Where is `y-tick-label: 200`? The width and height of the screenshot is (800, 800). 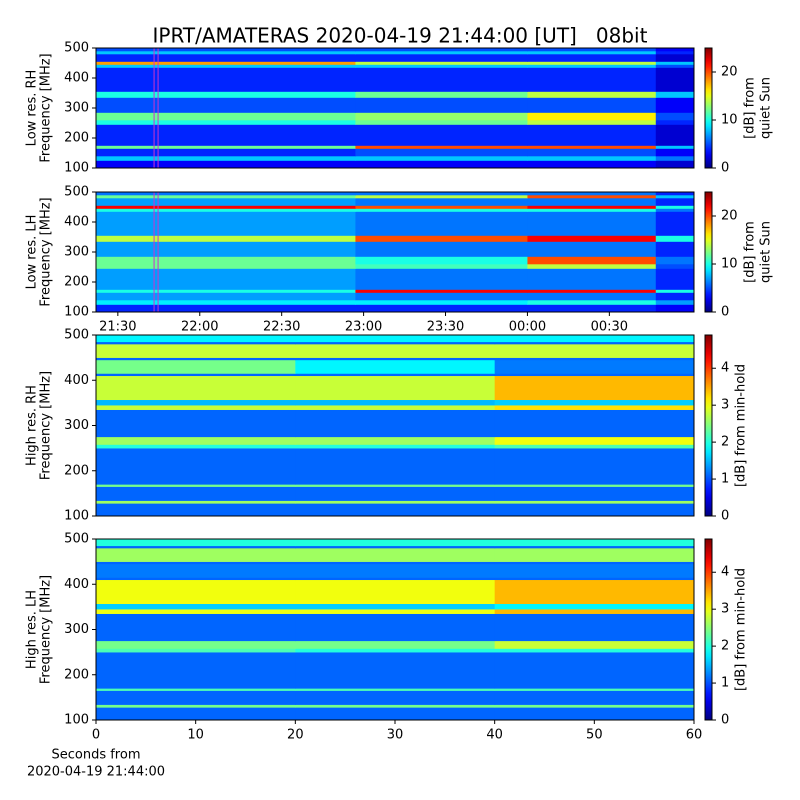 y-tick-label: 200 is located at coordinates (76, 138).